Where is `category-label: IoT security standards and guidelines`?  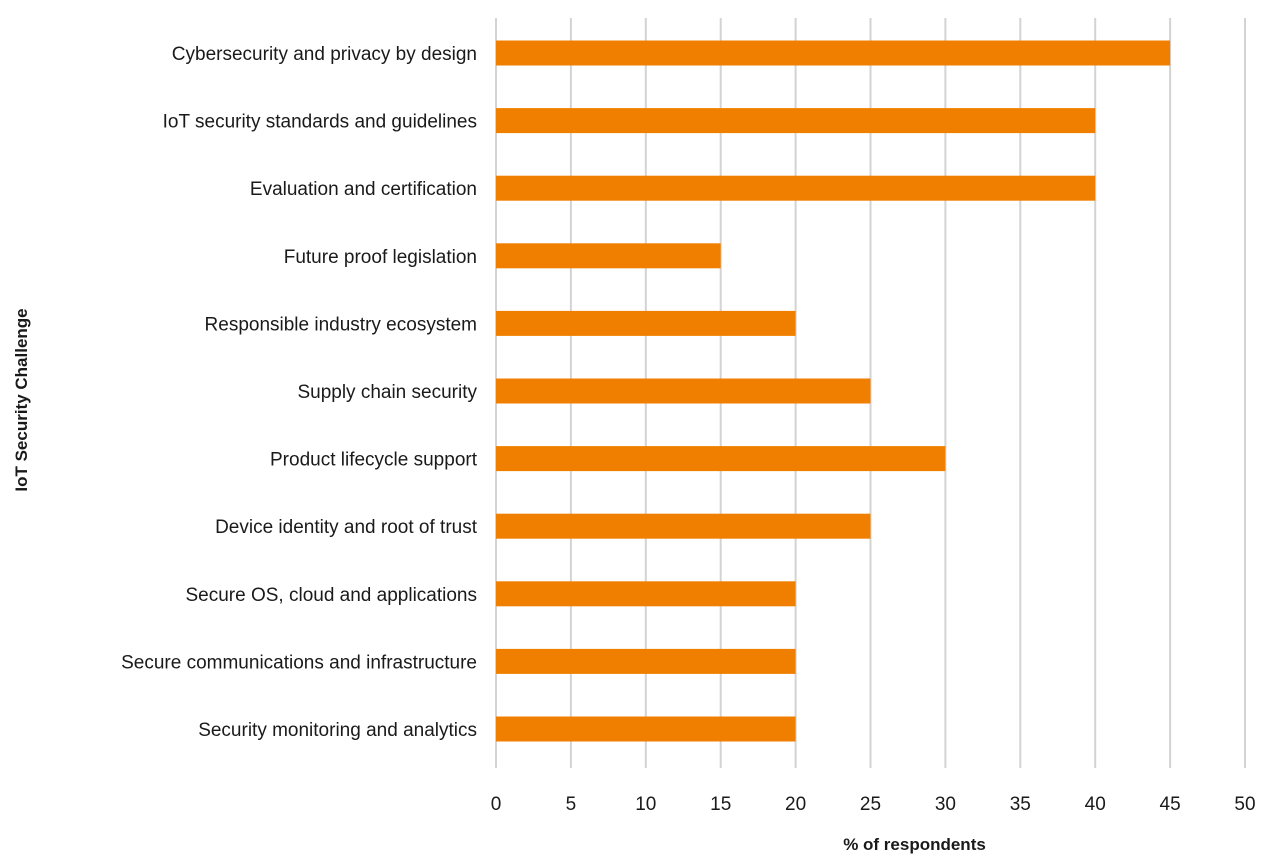 category-label: IoT security standards and guidelines is located at coordinates (320, 122).